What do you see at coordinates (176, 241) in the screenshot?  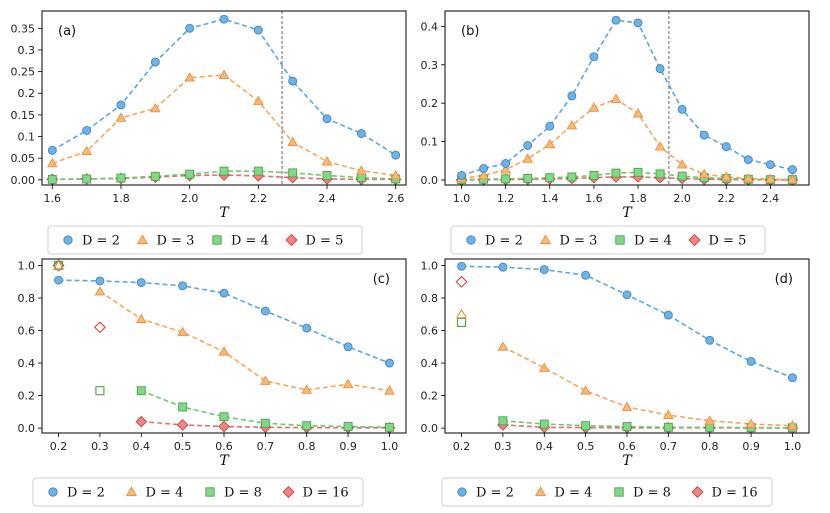 I see `legend-entry: D = 3` at bounding box center [176, 241].